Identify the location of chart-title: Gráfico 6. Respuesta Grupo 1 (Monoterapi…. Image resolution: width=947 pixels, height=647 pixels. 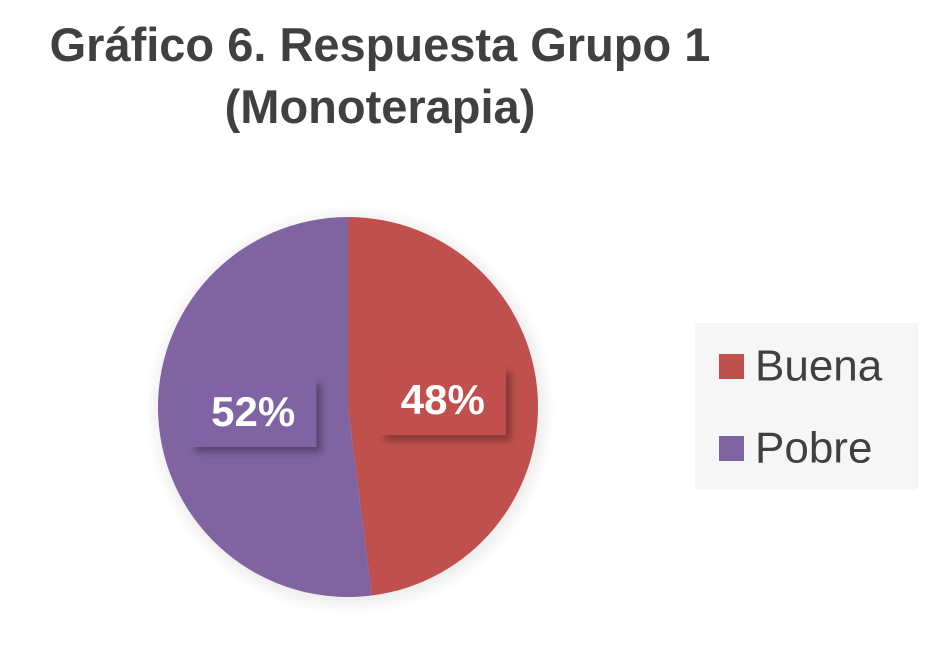
(380, 75).